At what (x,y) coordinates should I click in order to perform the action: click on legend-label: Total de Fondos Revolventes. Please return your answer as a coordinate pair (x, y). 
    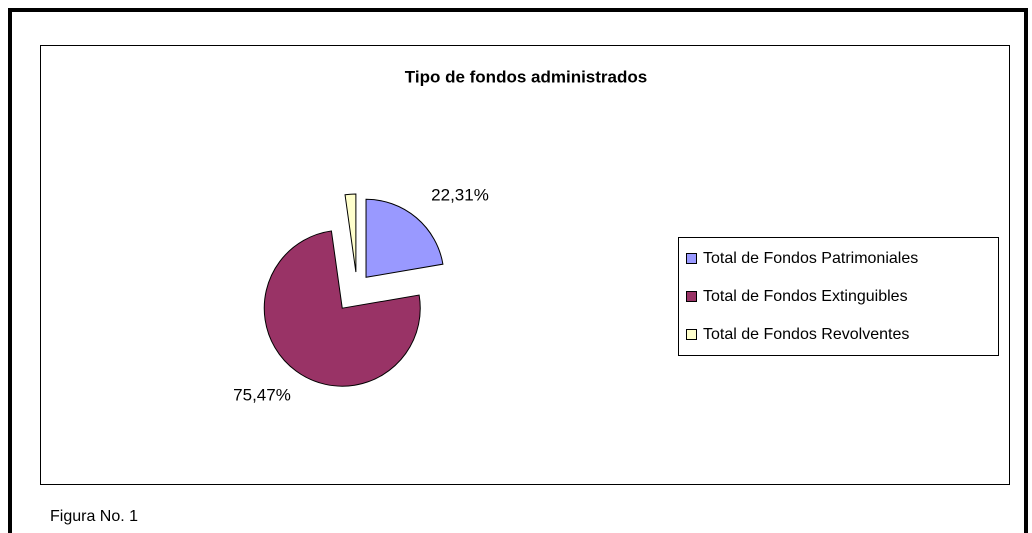
    Looking at the image, I should click on (806, 334).